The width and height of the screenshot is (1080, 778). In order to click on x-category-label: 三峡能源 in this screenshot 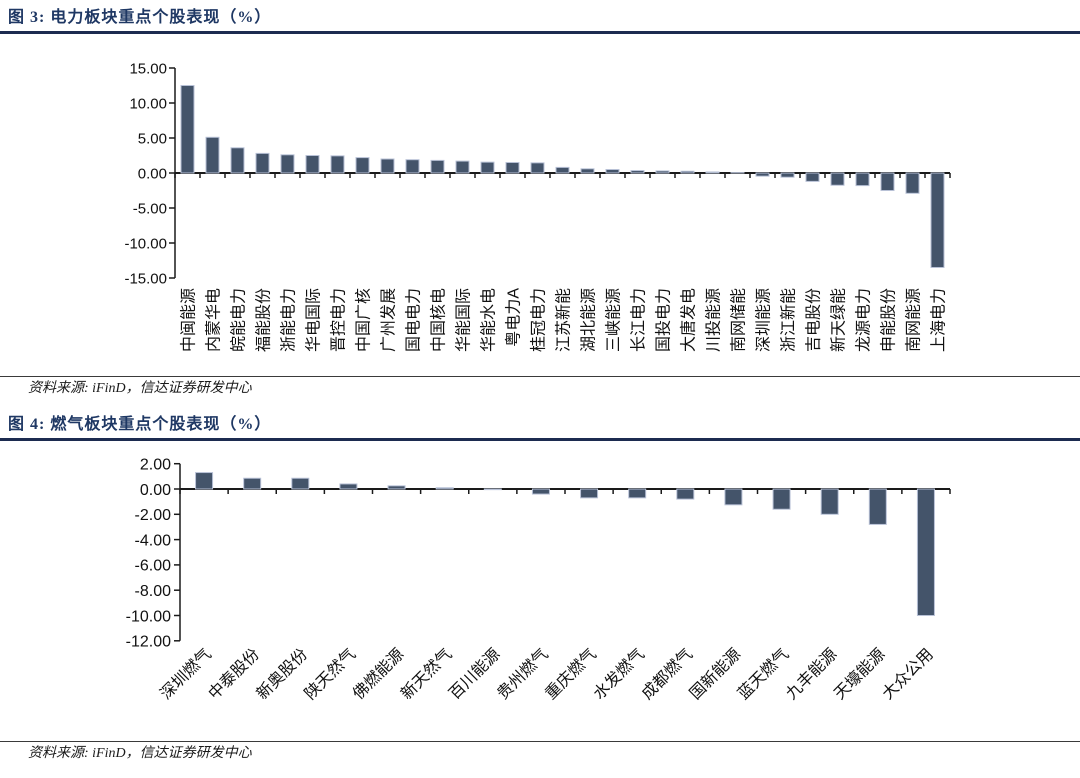, I will do `click(614, 320)`.